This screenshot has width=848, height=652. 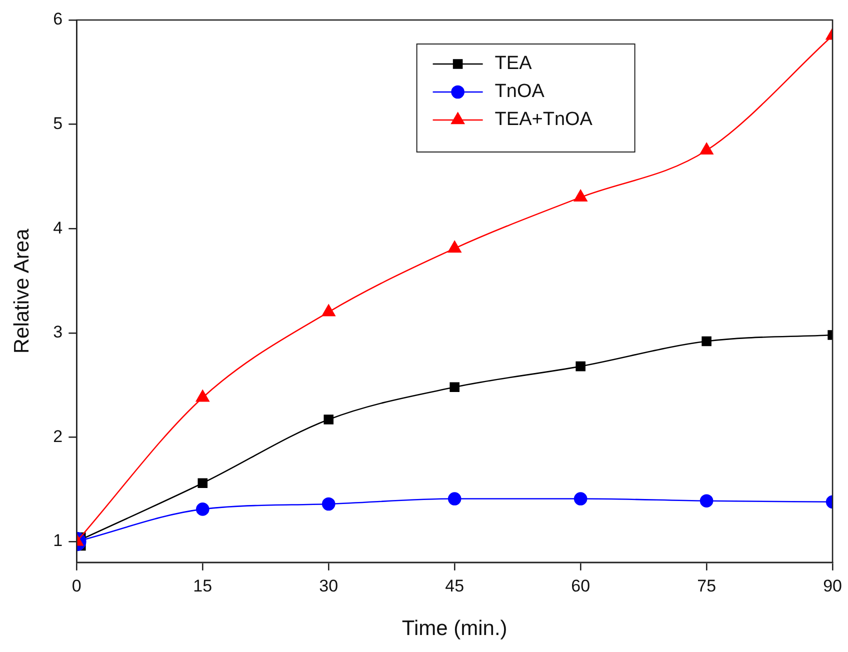 I want to click on x-tick-label: 0, so click(x=77, y=586).